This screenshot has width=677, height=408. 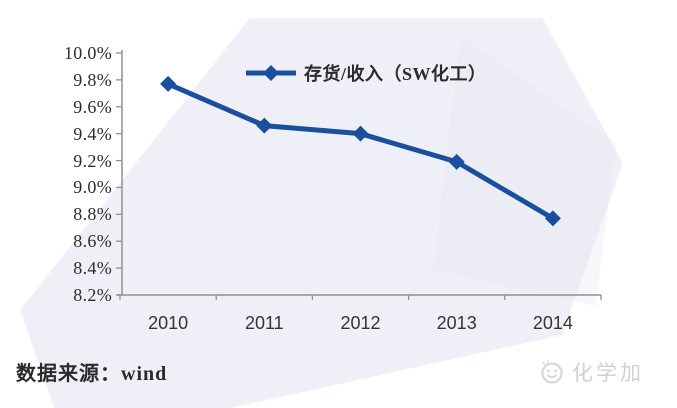 What do you see at coordinates (360, 323) in the screenshot?
I see `x-axis-tick-label: 2012` at bounding box center [360, 323].